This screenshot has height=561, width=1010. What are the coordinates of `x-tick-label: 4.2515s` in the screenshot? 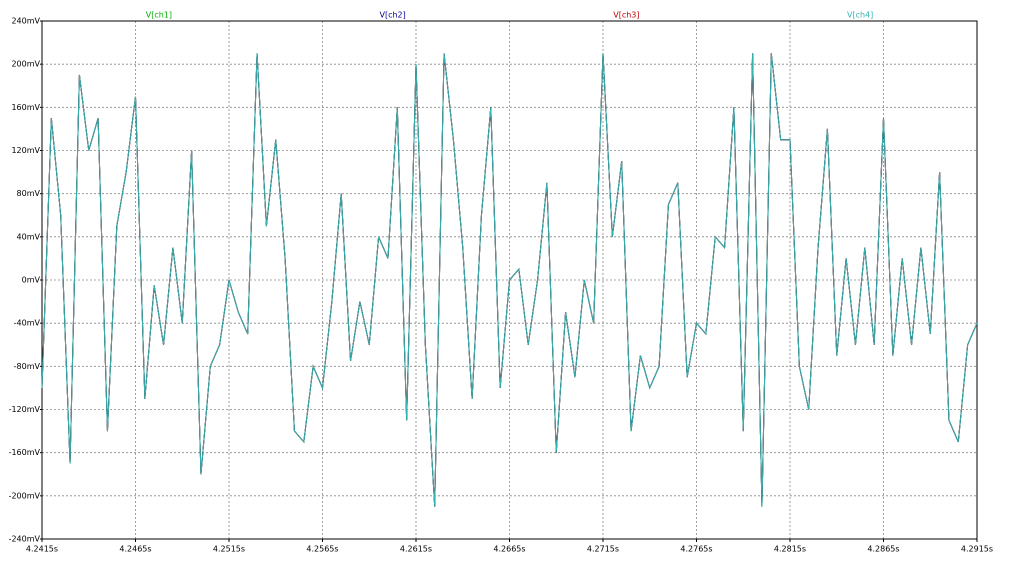 It's located at (229, 549).